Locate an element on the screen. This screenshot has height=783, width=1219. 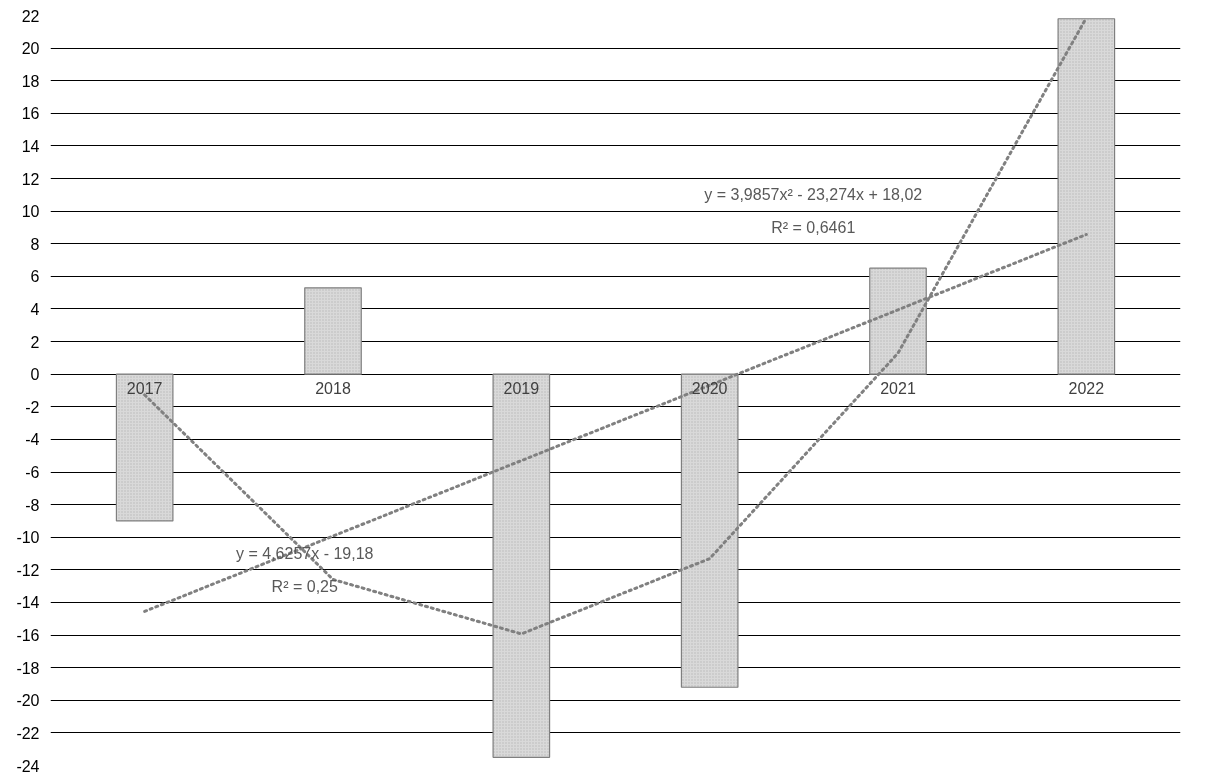
y-tick-label: -18 is located at coordinates (28, 668).